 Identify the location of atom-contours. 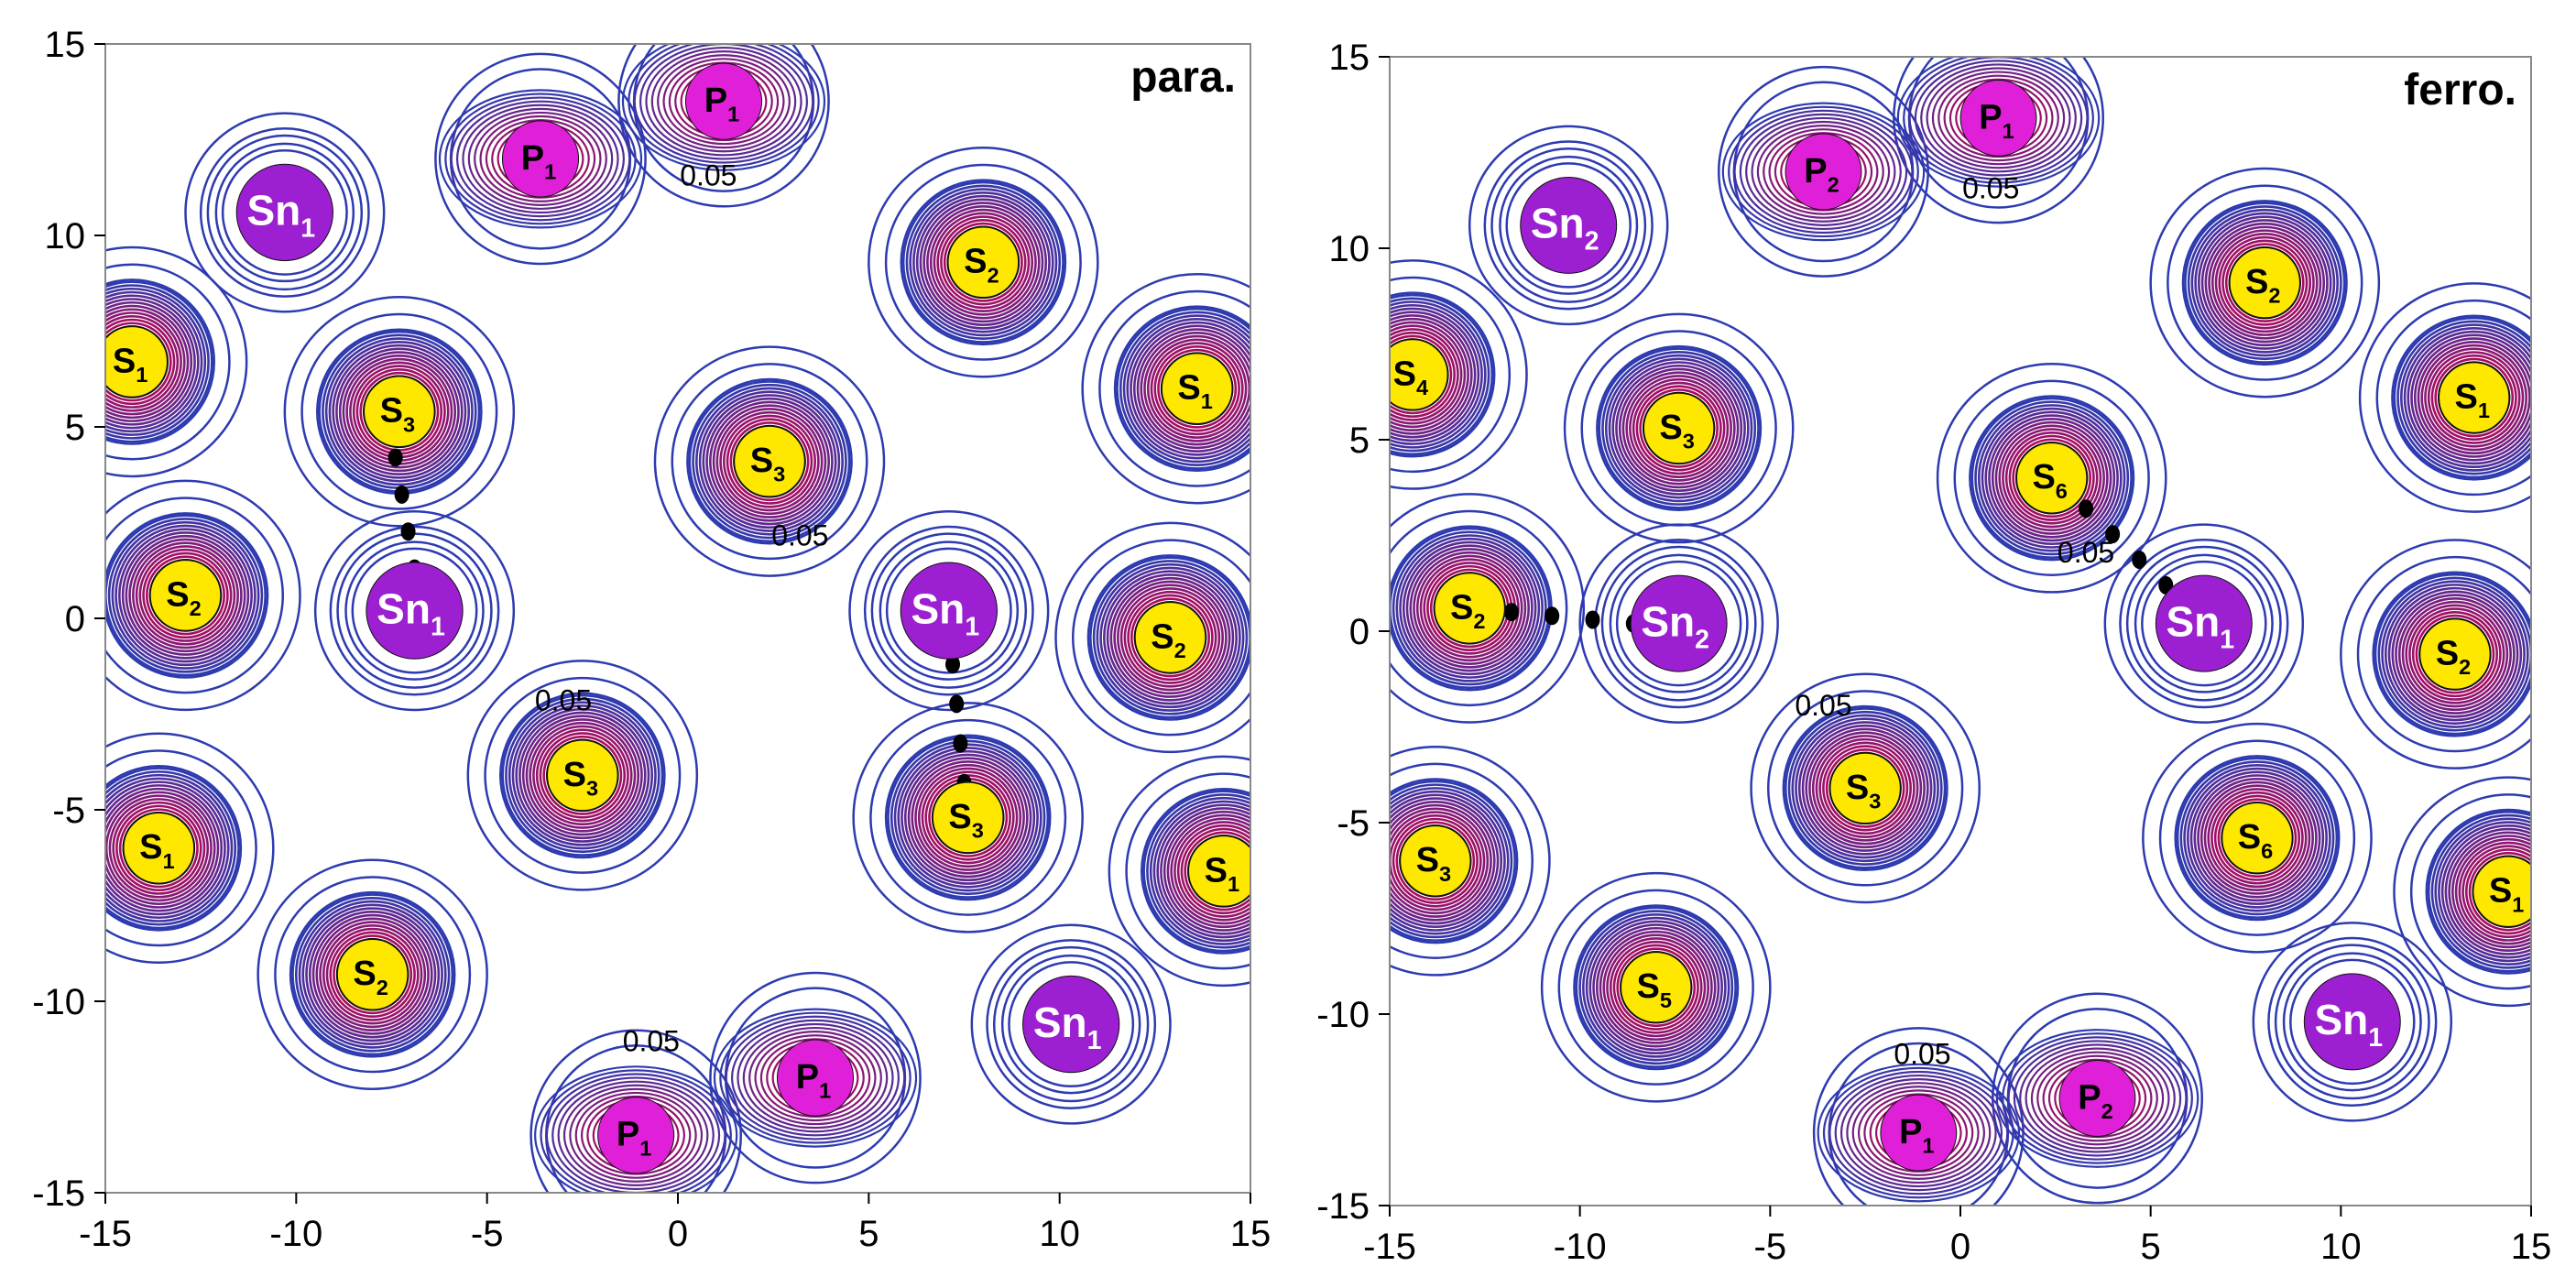
(2352, 1022).